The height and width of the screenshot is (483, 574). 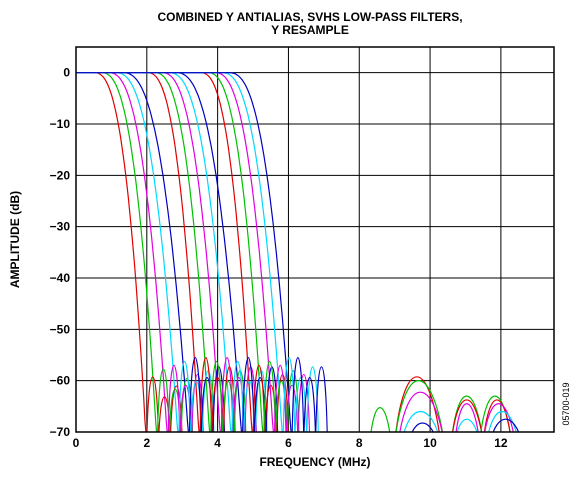 What do you see at coordinates (314, 462) in the screenshot?
I see `x-axis-title: FREQUENCY (MHz)` at bounding box center [314, 462].